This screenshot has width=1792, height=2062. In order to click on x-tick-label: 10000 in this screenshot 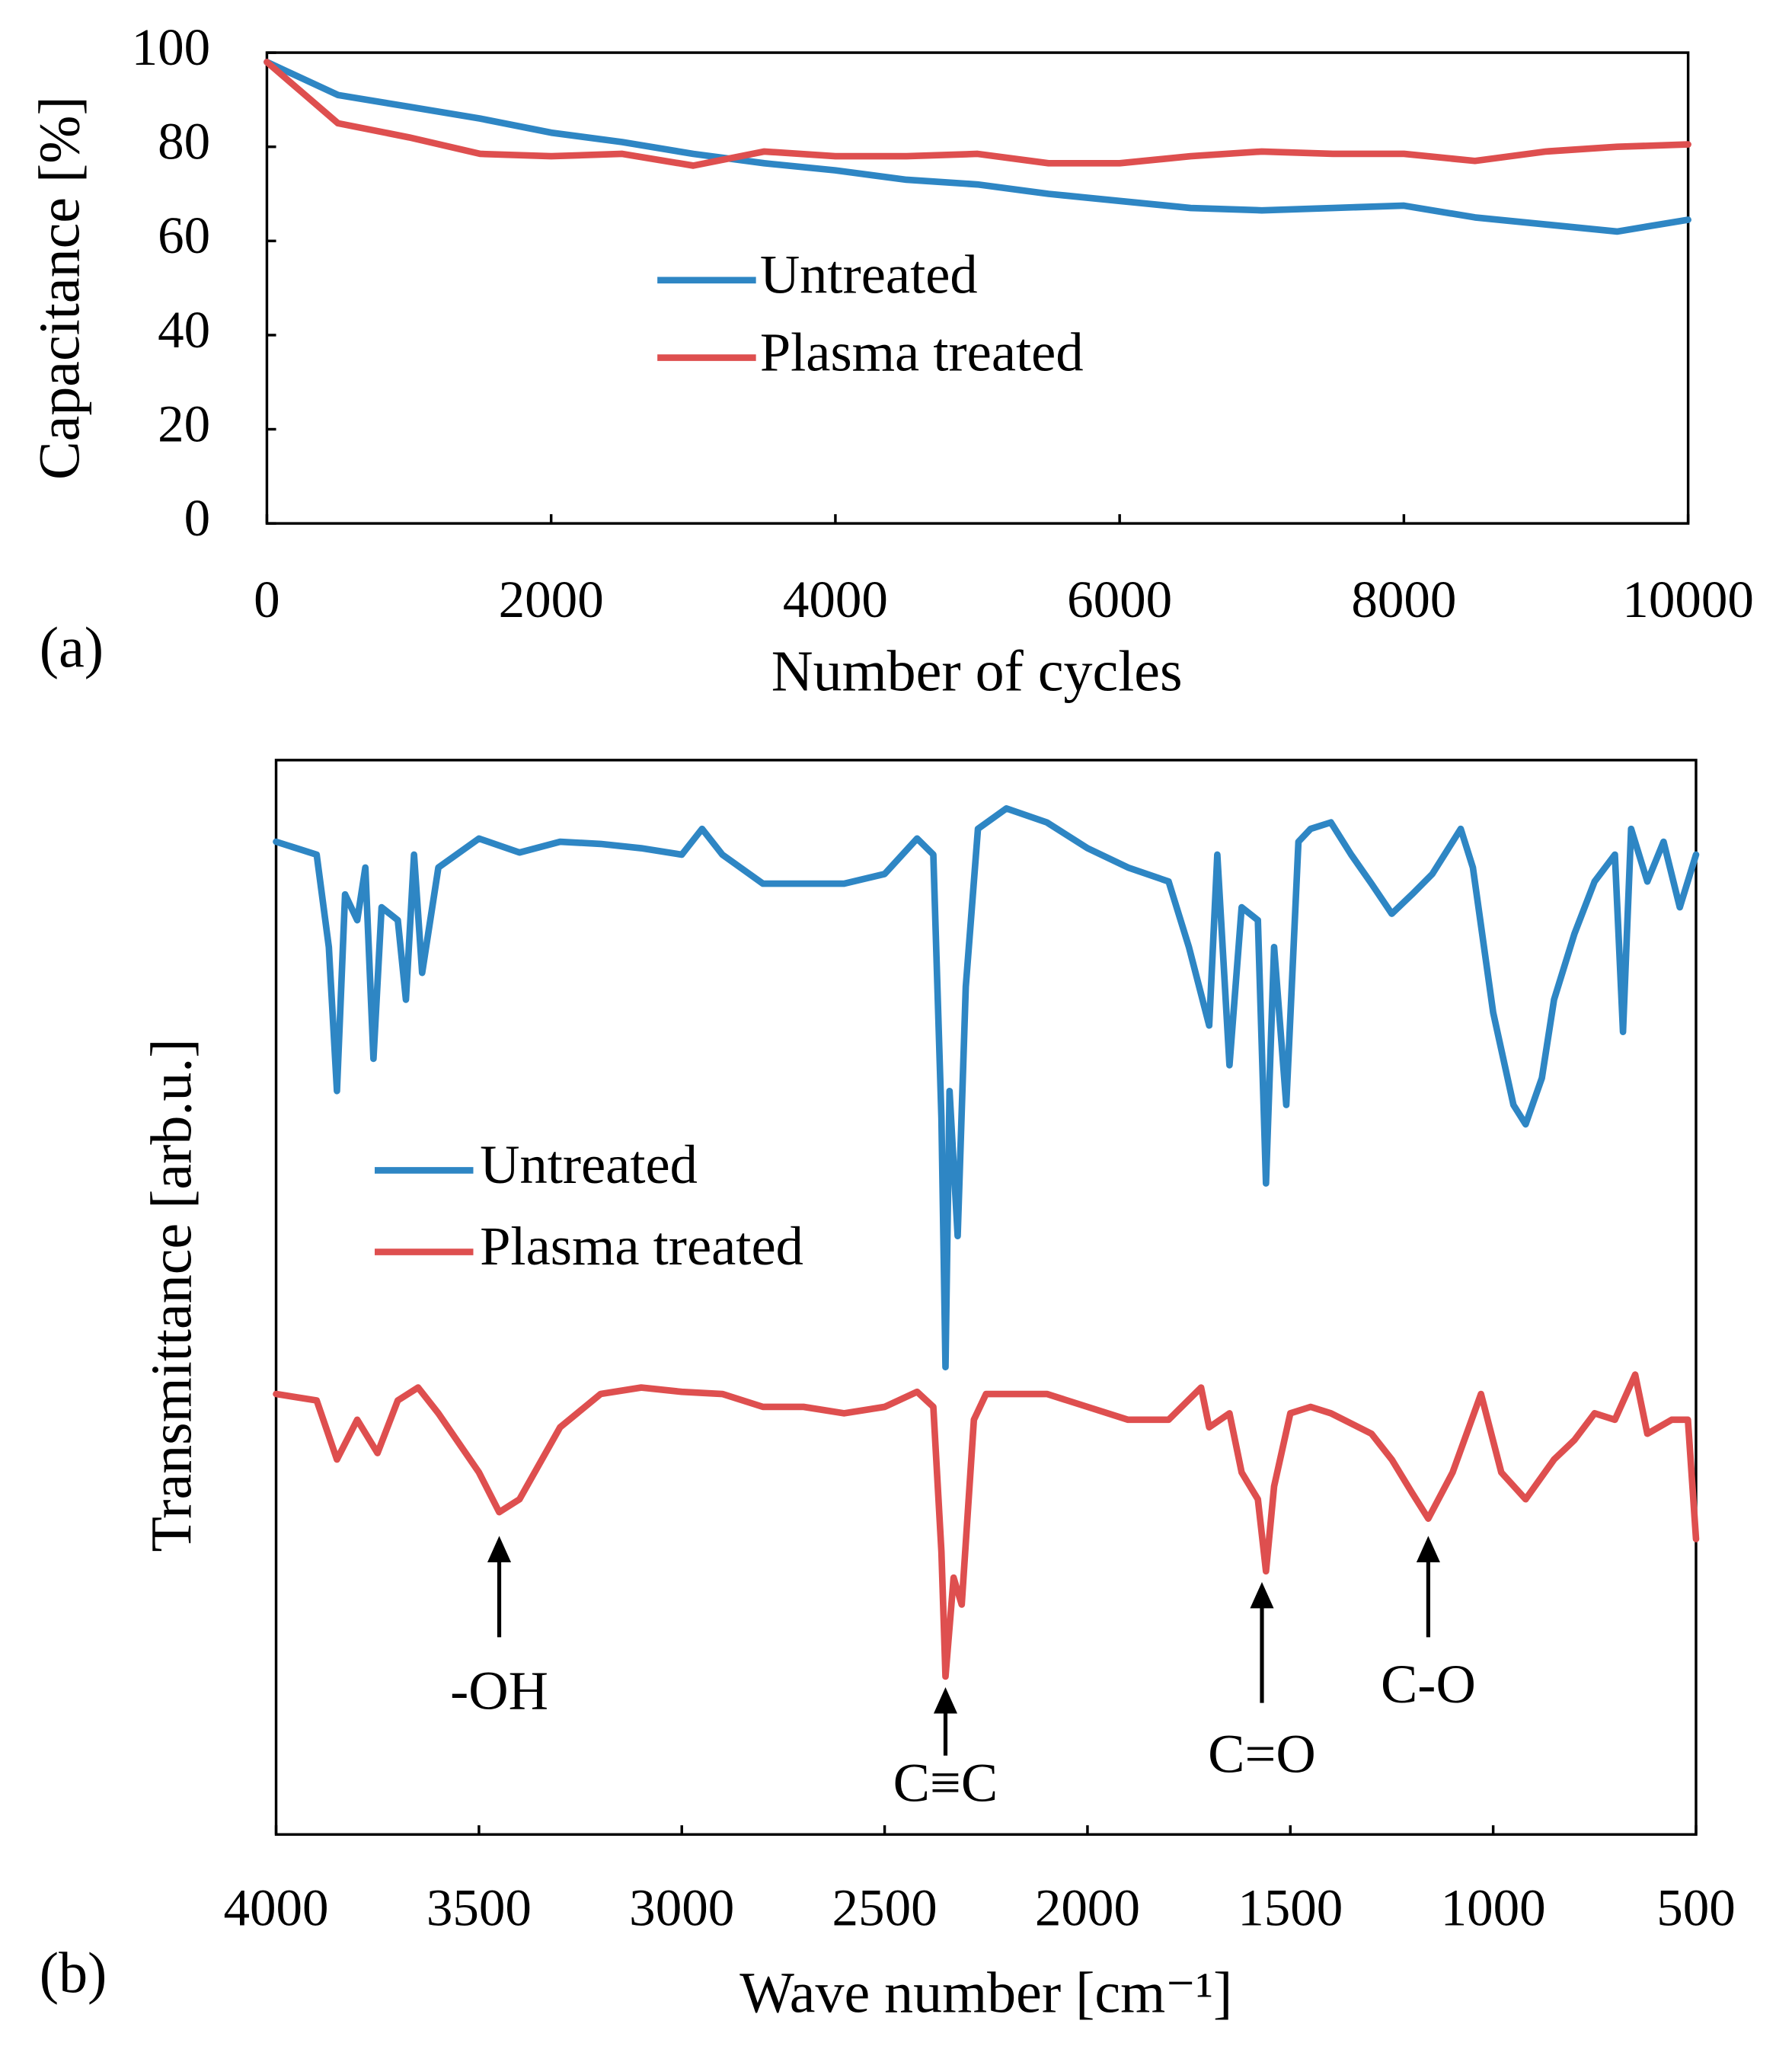, I will do `click(1688, 599)`.